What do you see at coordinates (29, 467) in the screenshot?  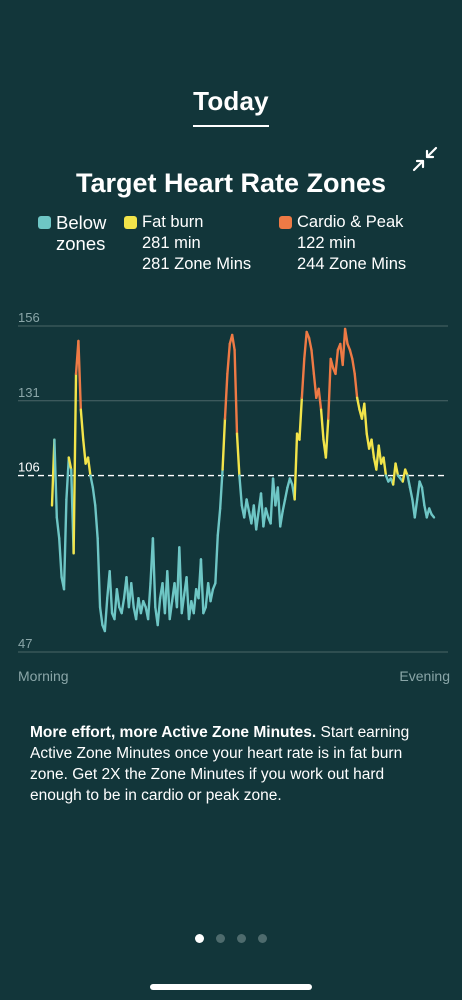 I see `y-tick-label-106: 106` at bounding box center [29, 467].